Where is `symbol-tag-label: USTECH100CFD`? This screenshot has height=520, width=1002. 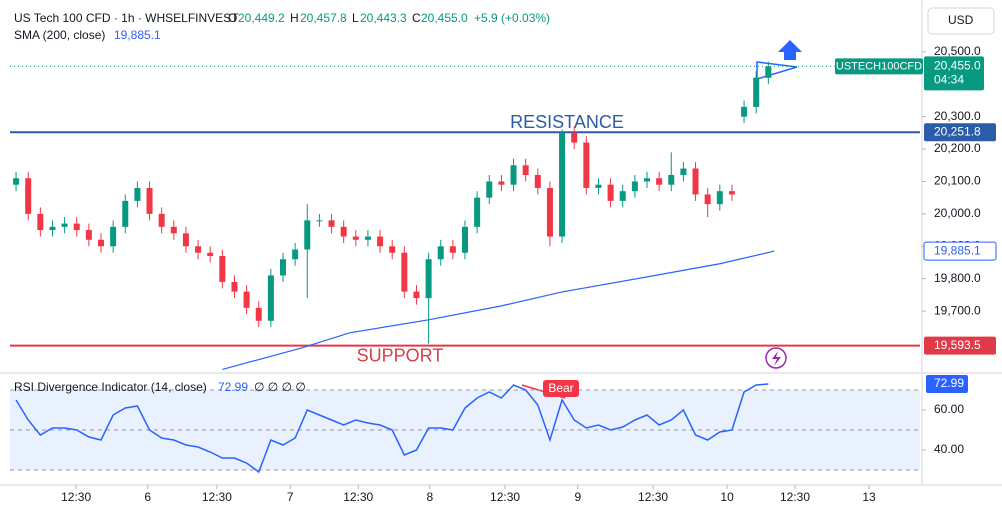 symbol-tag-label: USTECH100CFD is located at coordinates (879, 66).